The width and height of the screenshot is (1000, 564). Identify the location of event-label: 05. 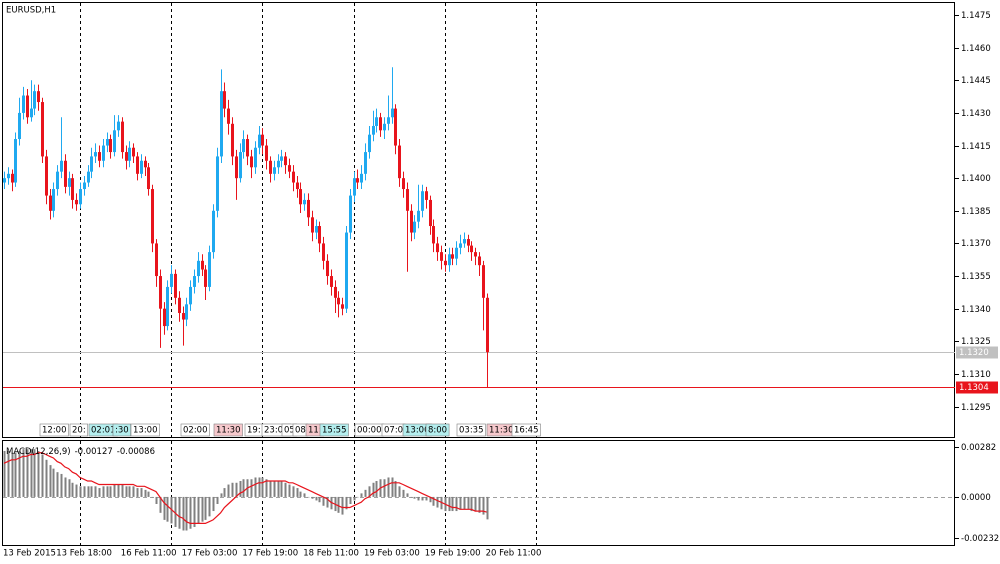
(289, 431).